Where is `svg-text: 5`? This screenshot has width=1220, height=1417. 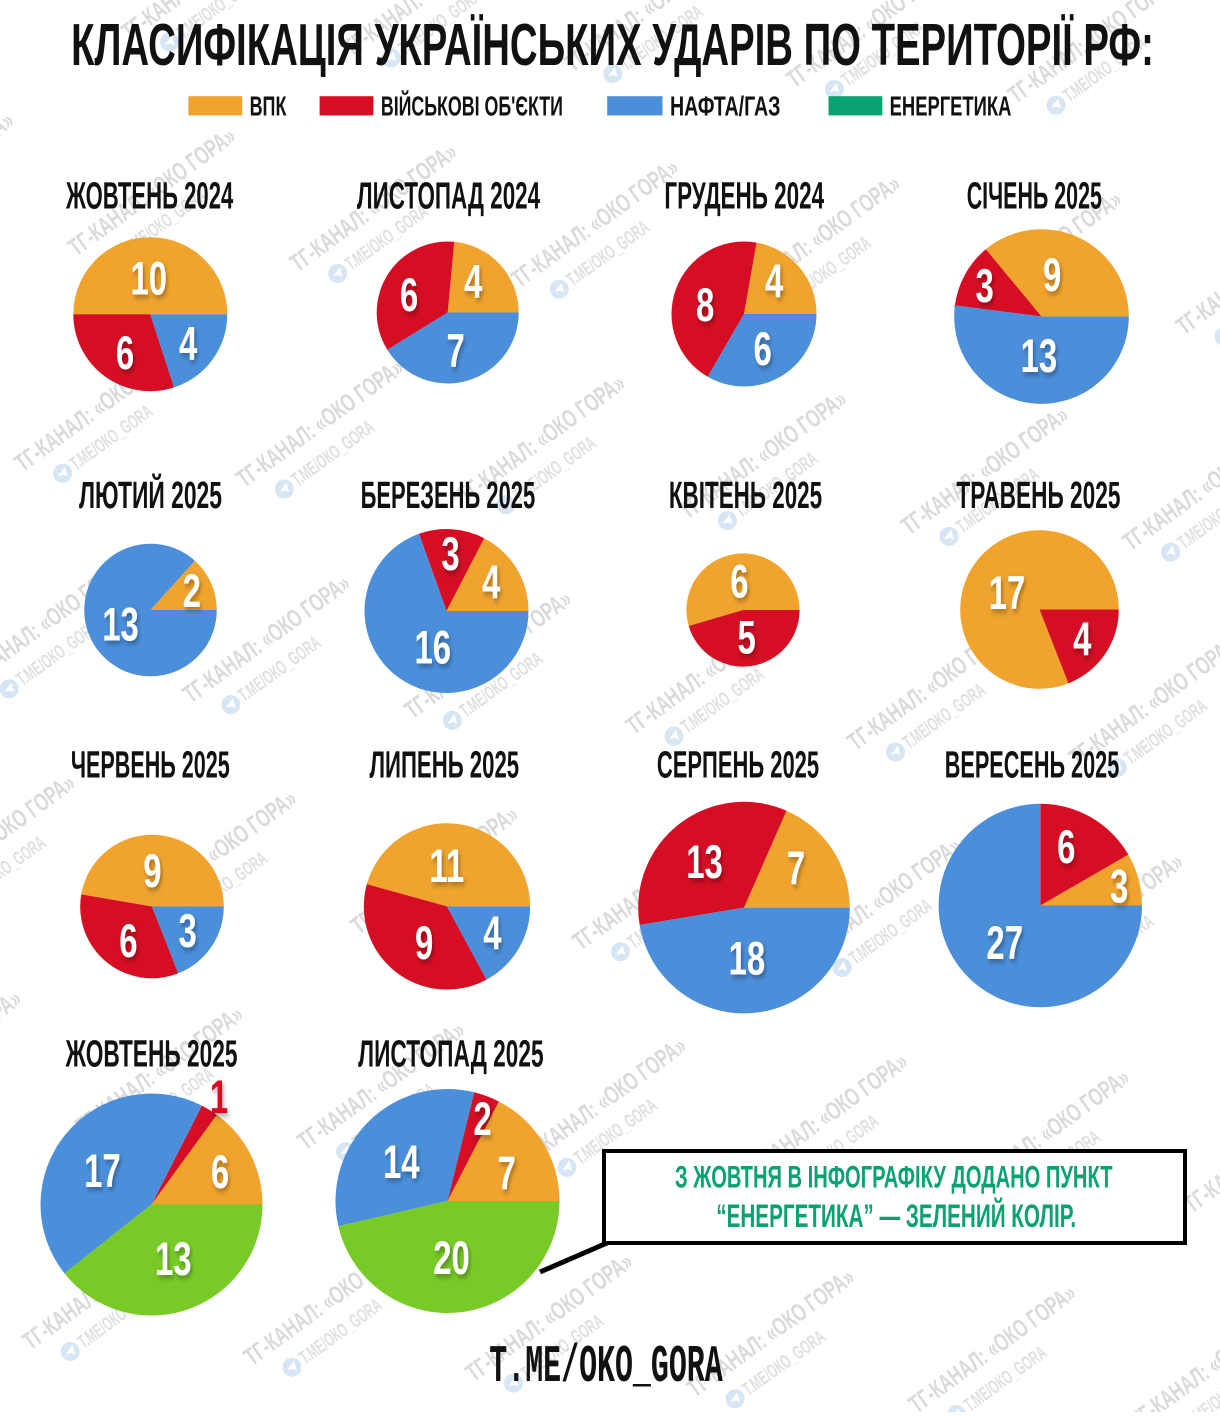 svg-text: 5 is located at coordinates (746, 637).